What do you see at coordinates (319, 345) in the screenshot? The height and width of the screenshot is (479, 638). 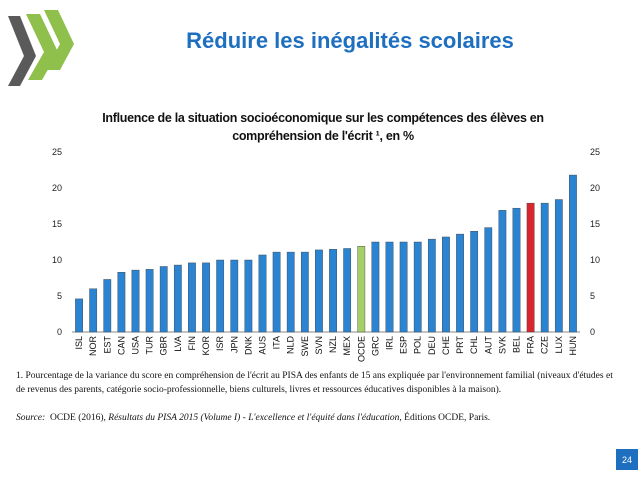 I see `category-label-svn: SVN` at bounding box center [319, 345].